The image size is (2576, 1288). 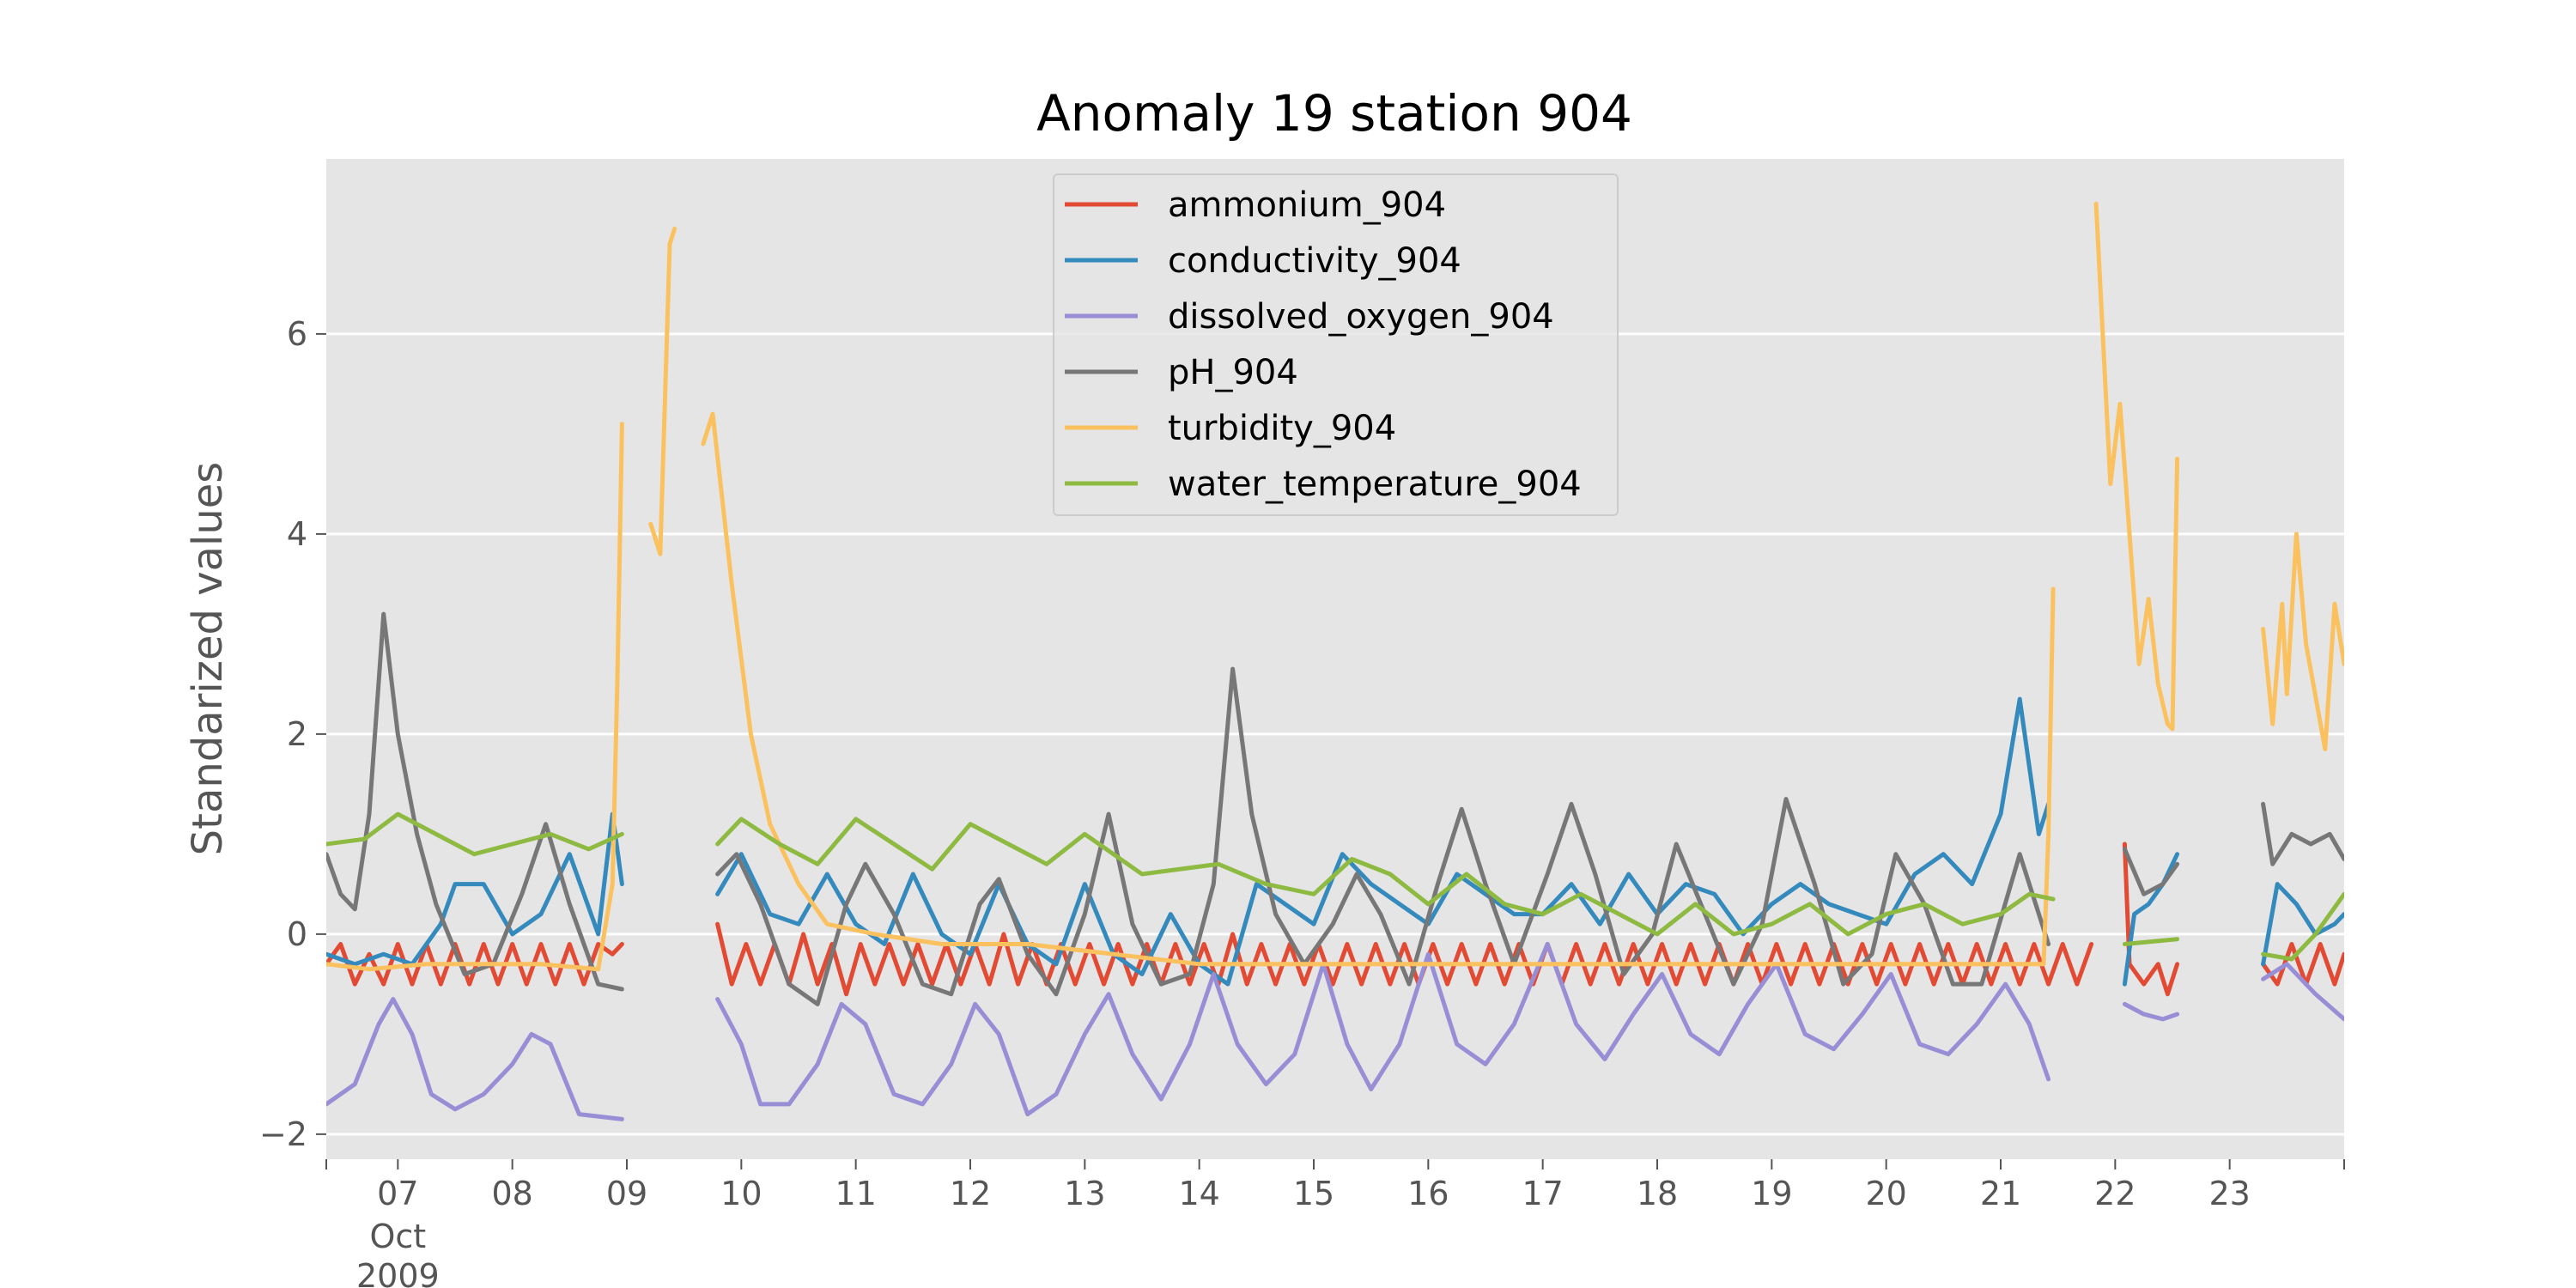 What do you see at coordinates (1085, 1193) in the screenshot?
I see `x-tick-label: 13` at bounding box center [1085, 1193].